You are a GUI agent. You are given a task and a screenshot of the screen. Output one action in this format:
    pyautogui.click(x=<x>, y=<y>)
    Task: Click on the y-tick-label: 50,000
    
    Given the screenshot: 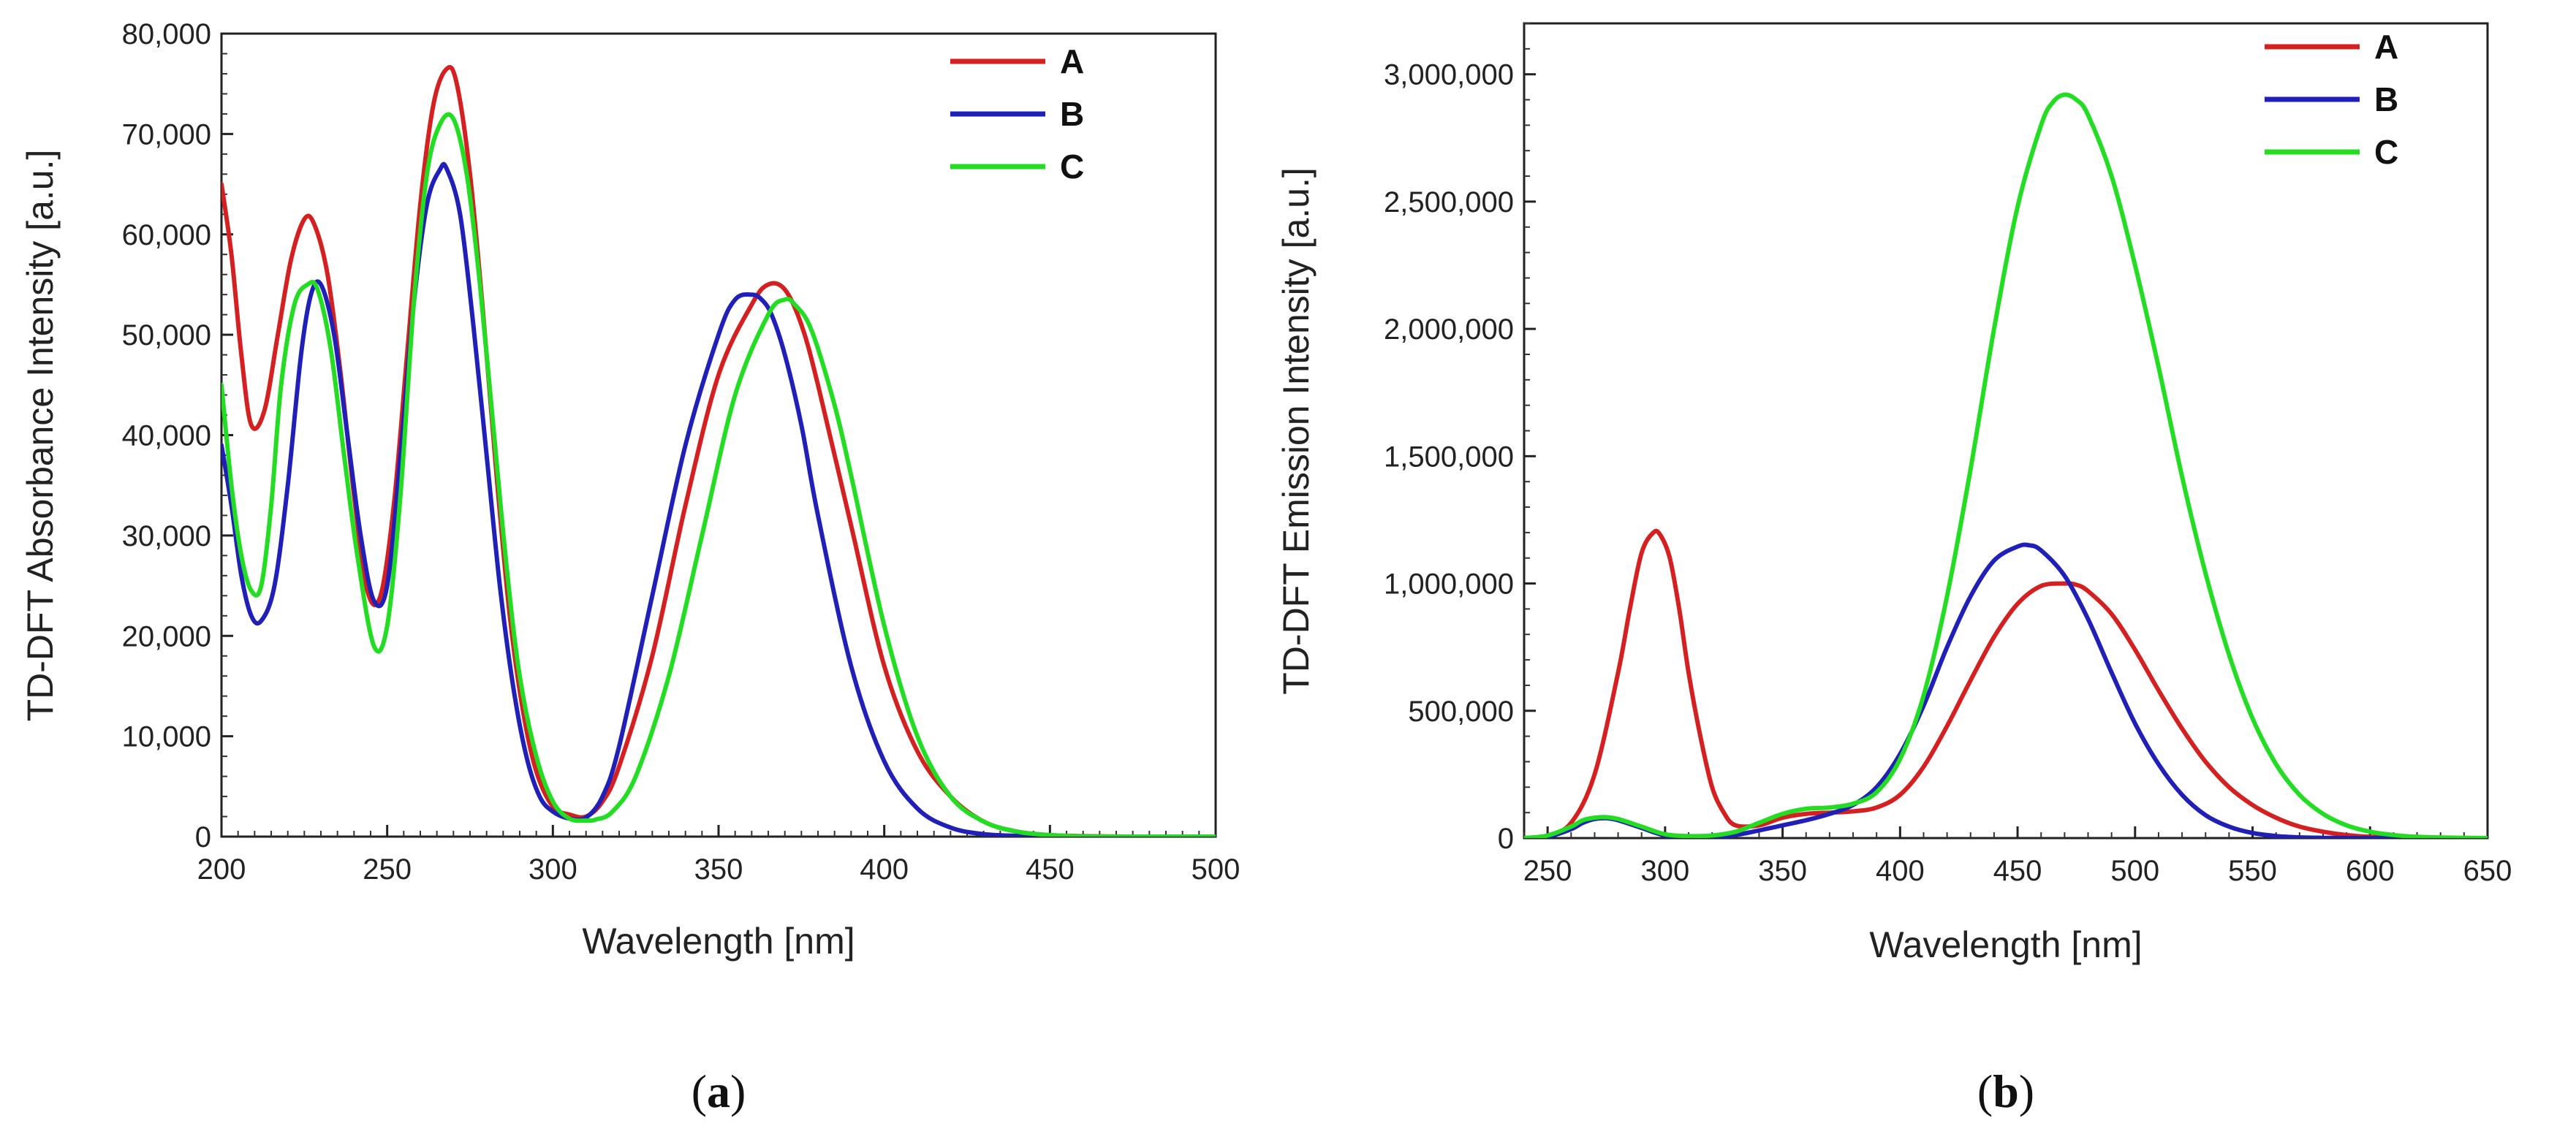 What is the action you would take?
    pyautogui.click(x=166, y=335)
    